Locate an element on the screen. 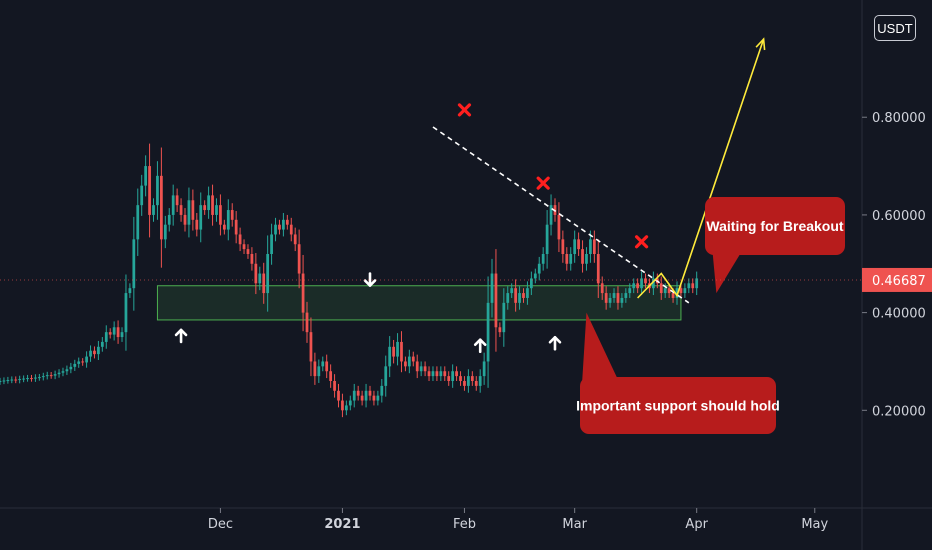  callout-bubble: Important support should hold is located at coordinates (678, 373).